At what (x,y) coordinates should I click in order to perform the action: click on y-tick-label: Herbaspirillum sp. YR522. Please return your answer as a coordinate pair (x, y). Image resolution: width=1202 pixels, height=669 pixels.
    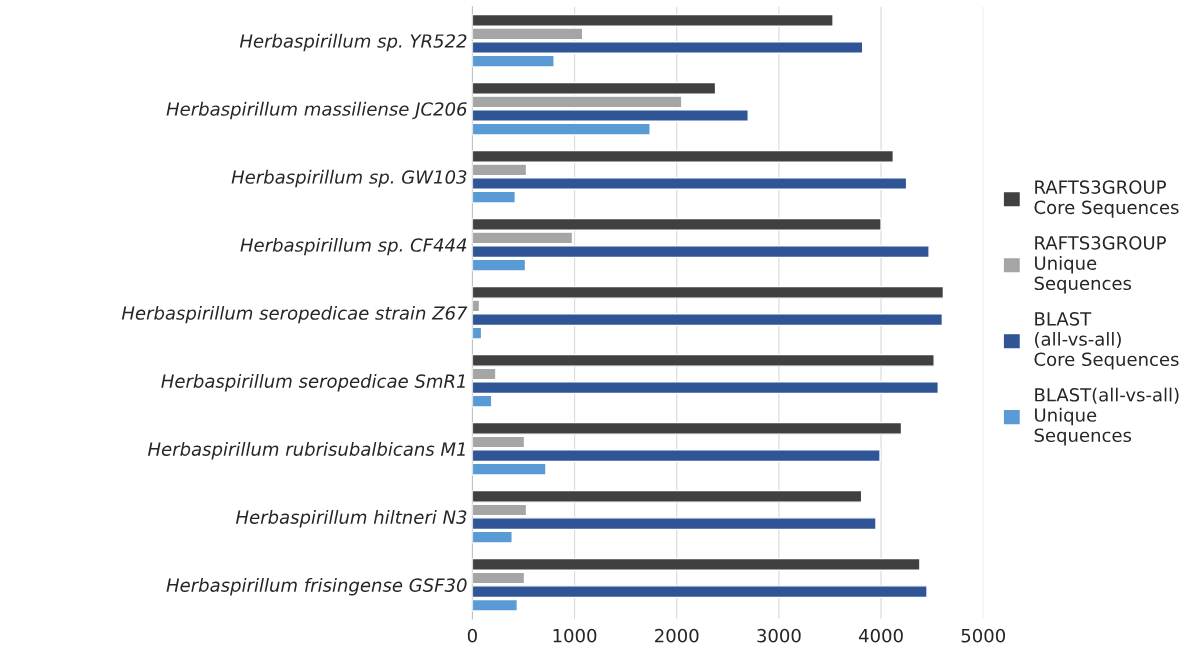
    Looking at the image, I should click on (353, 42).